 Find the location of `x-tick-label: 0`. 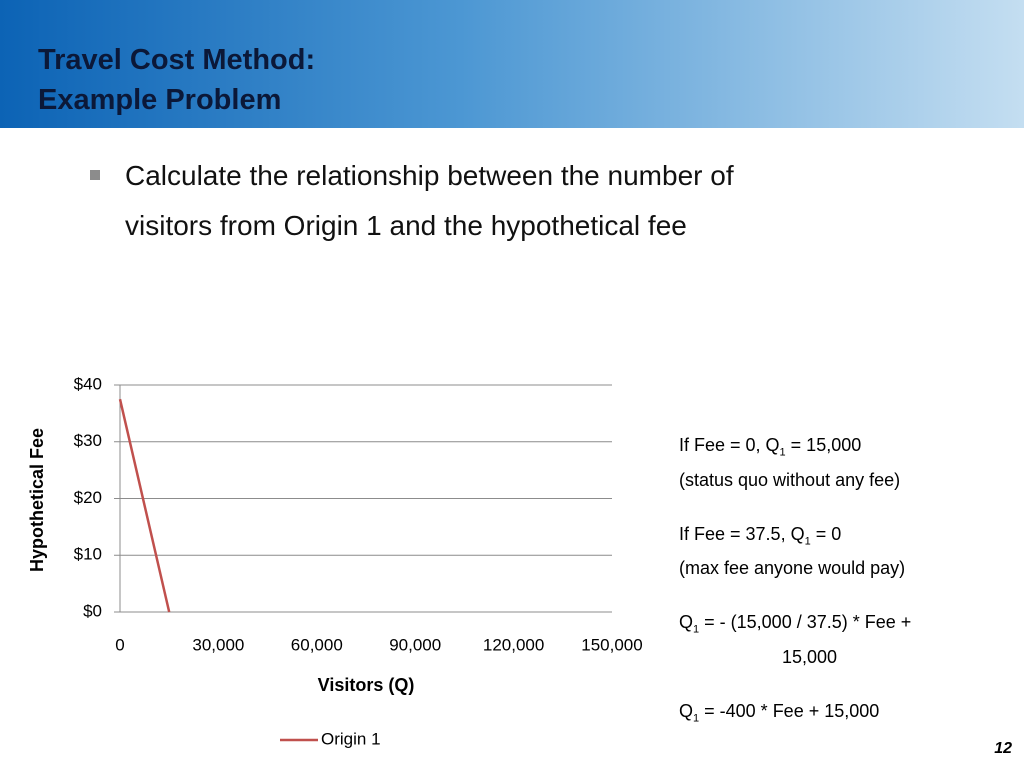

x-tick-label: 0 is located at coordinates (119, 644).